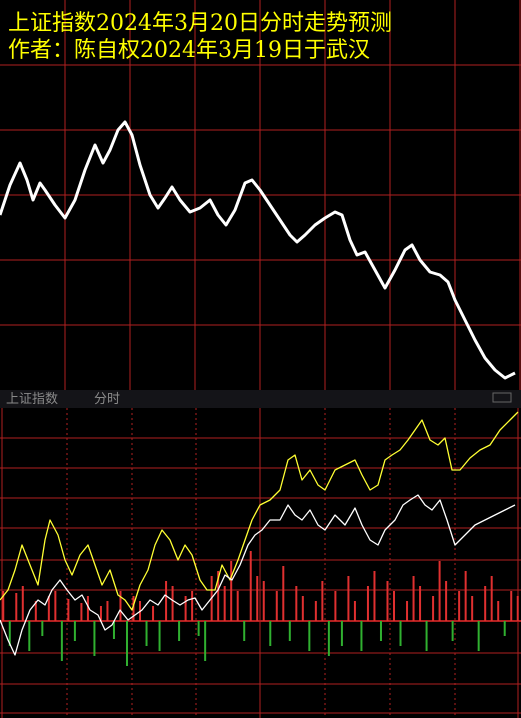 The width and height of the screenshot is (521, 718). I want to click on title: 上证指数2024年3月20日分时走势预测, so click(200, 23).